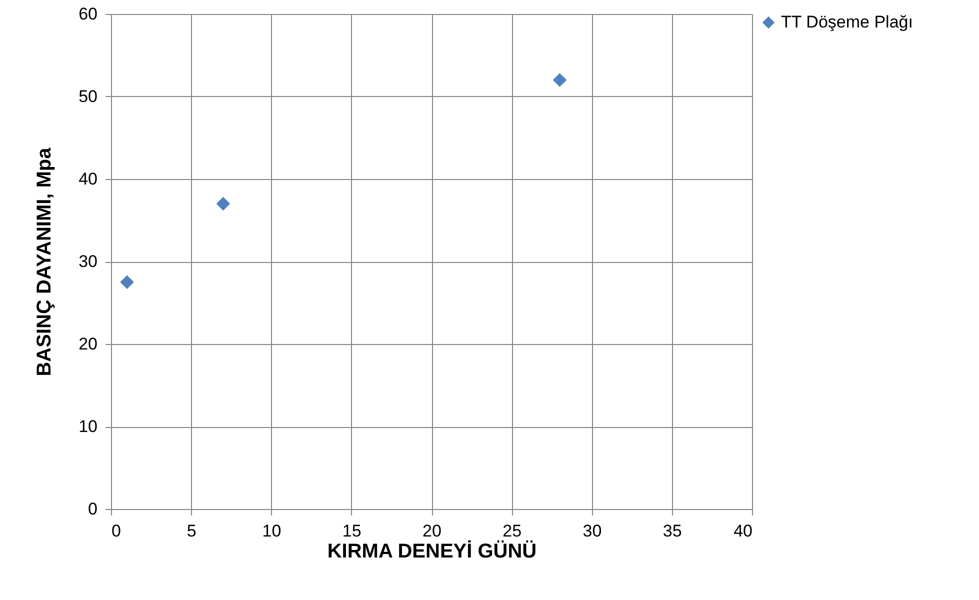 This screenshot has height=600, width=979. Describe the element at coordinates (88, 96) in the screenshot. I see `y-tick-label: 50` at that location.